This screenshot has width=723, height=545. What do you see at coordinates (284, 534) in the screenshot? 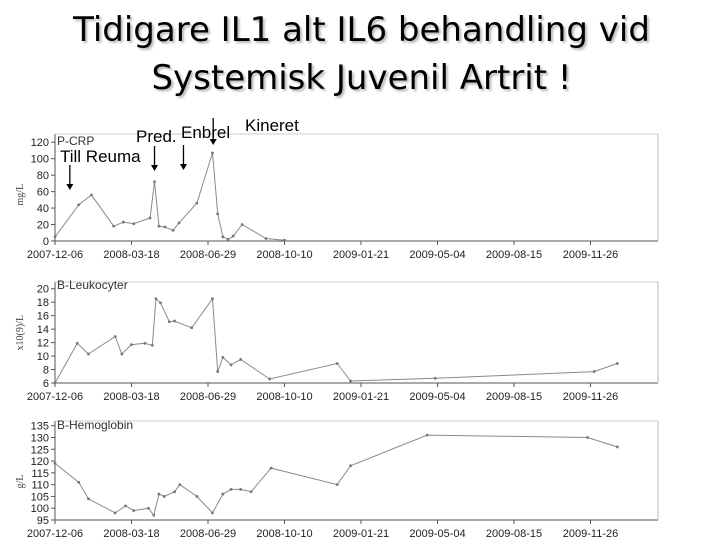
I see `x-tick-label: 2008-10-10` at bounding box center [284, 534].